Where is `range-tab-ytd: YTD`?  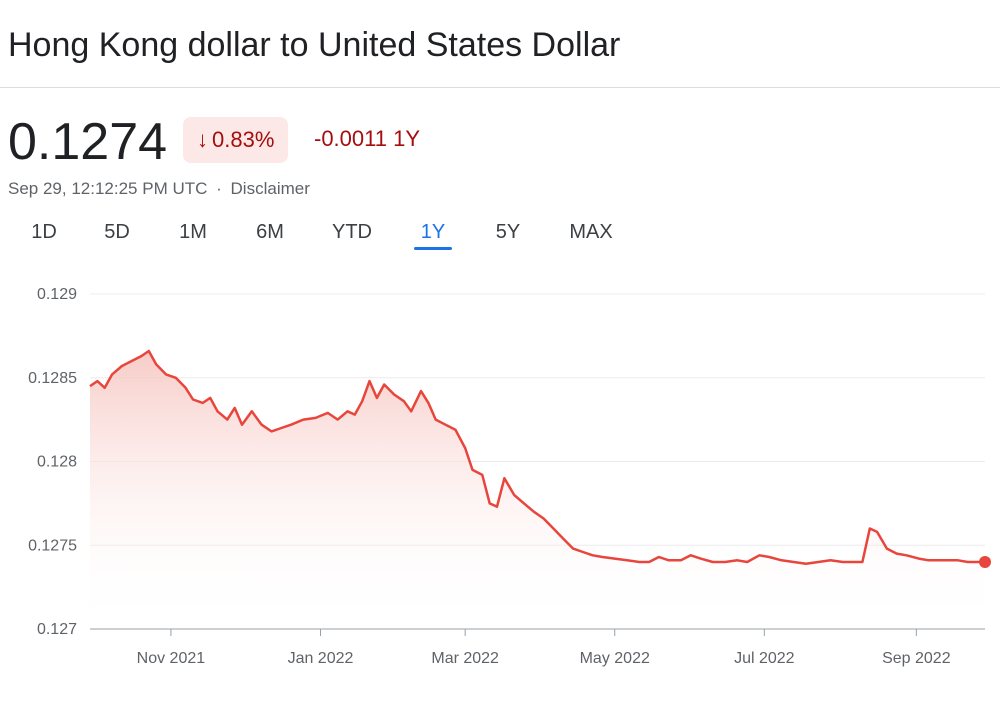
range-tab-ytd: YTD is located at coordinates (352, 232).